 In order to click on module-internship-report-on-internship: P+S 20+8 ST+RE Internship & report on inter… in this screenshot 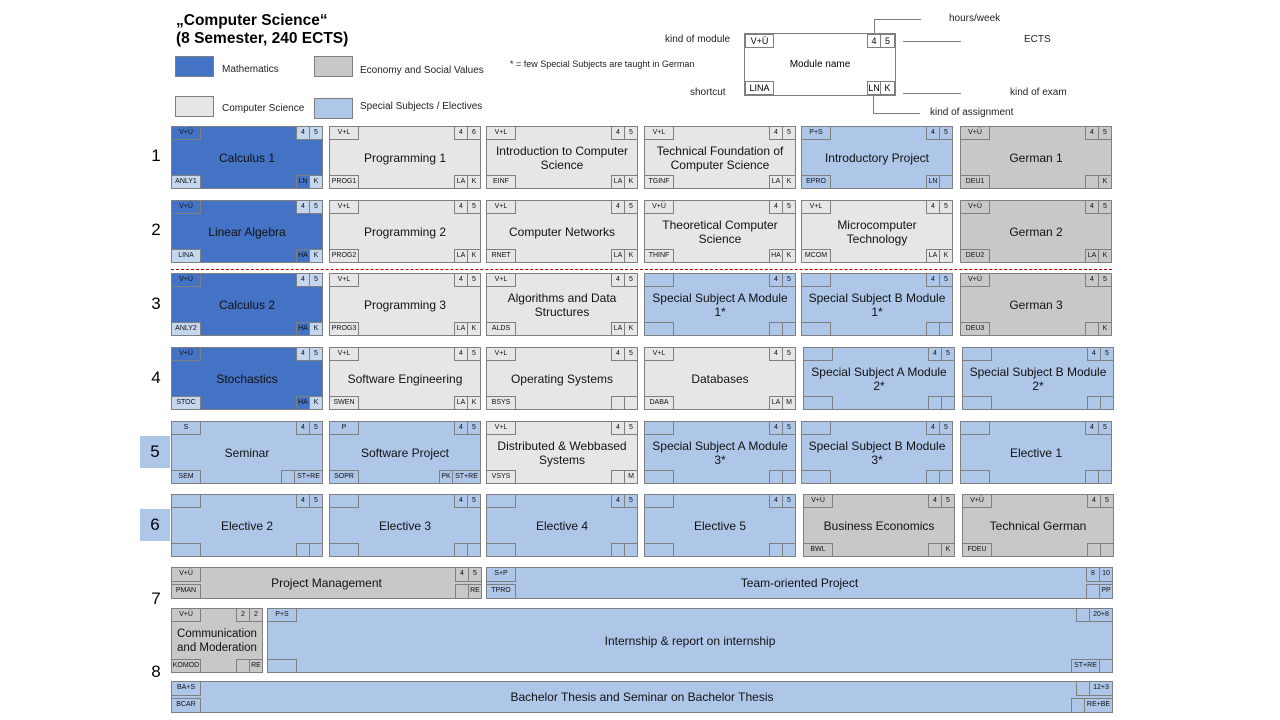, I will do `click(690, 640)`.